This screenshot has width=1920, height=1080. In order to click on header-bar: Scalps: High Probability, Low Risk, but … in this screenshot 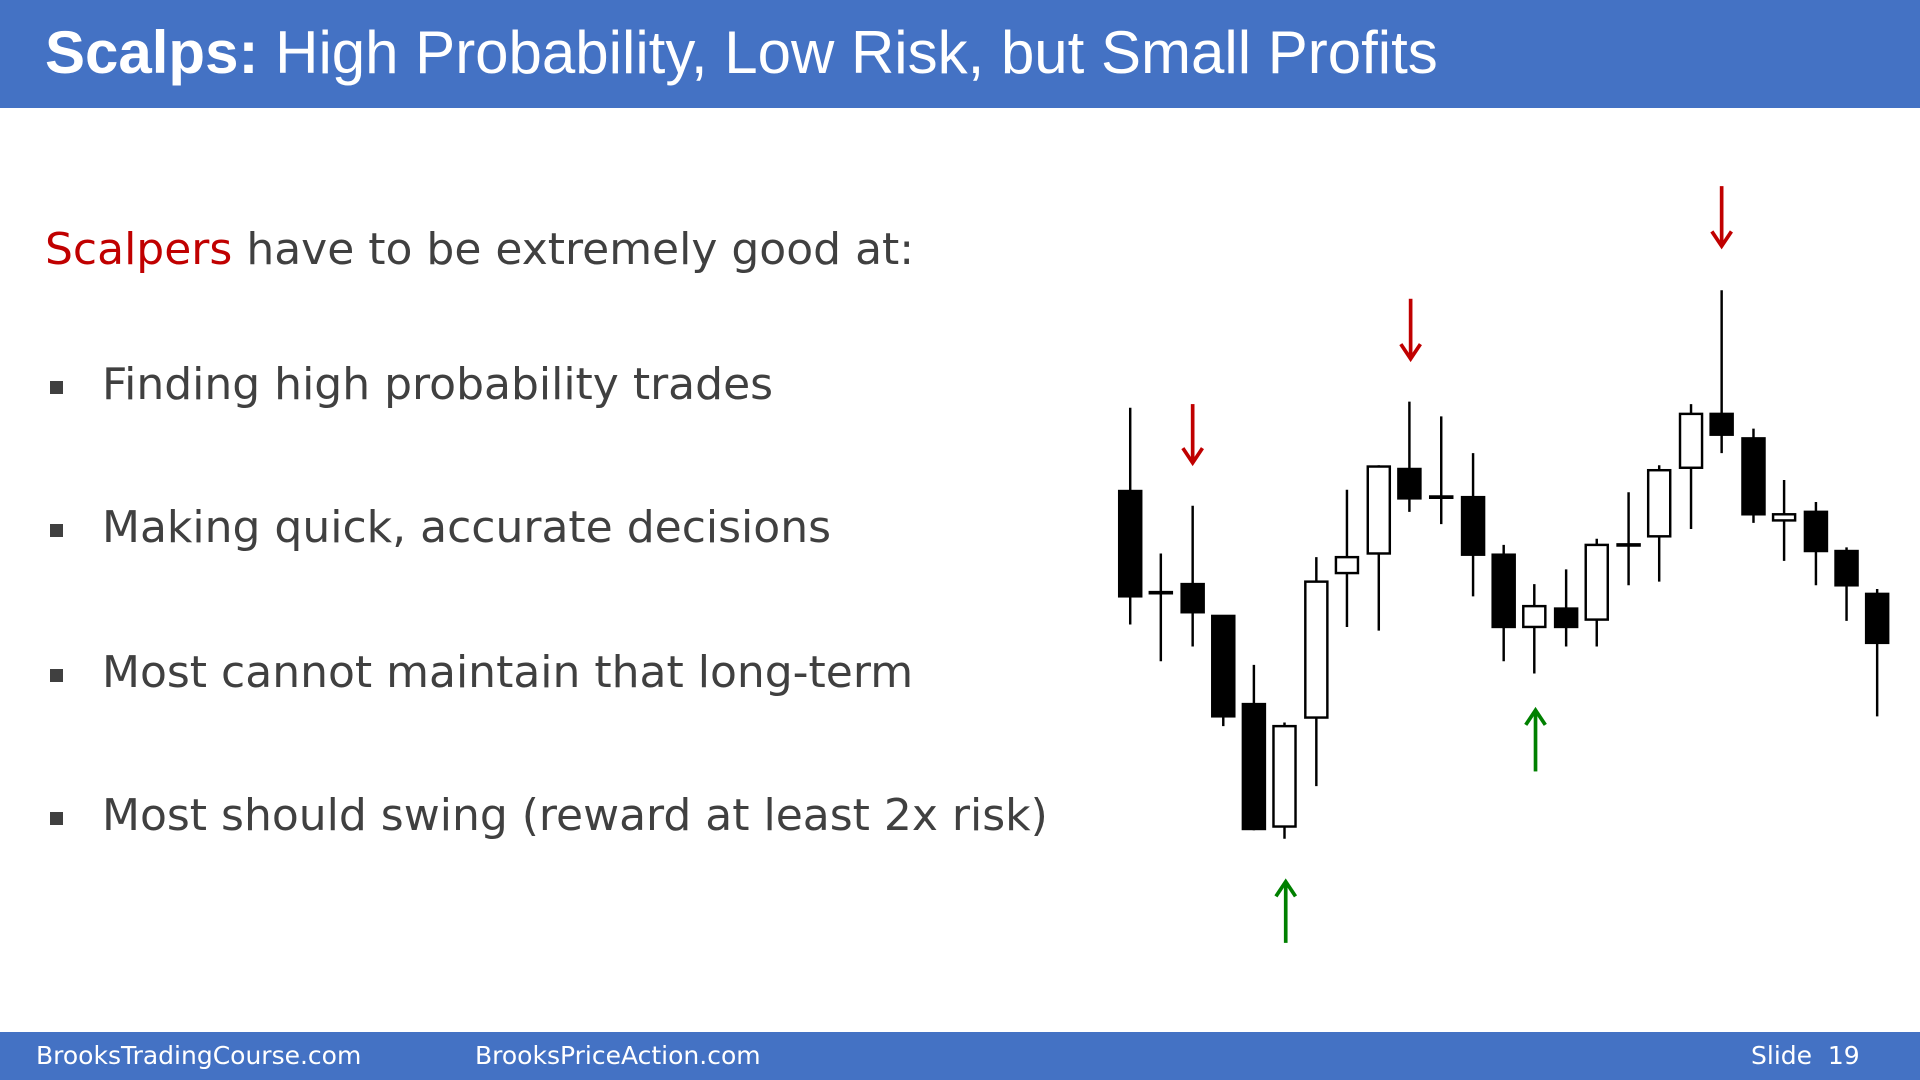, I will do `click(960, 54)`.